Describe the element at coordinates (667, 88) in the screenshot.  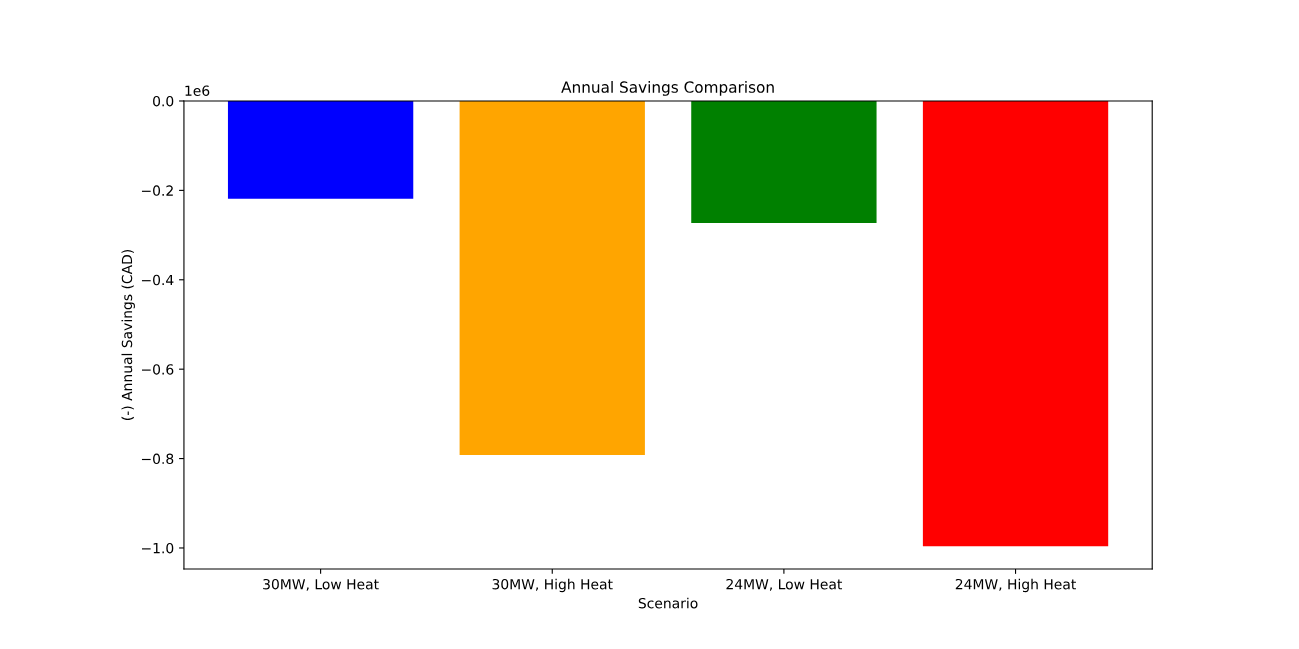
I see `chart-title: Annual Savings Comparison` at that location.